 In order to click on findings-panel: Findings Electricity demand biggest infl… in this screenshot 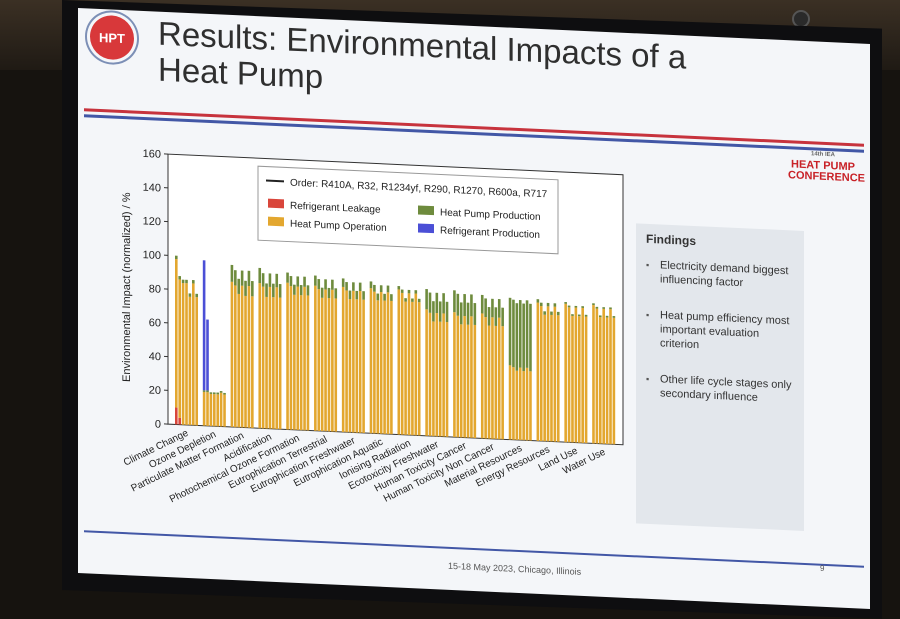, I will do `click(720, 377)`.